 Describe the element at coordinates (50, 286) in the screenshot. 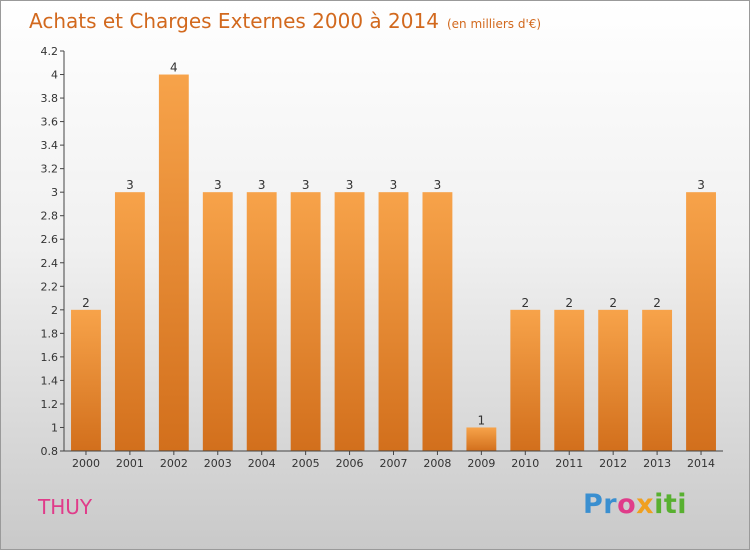

I see `y-tick-label: 2.2` at that location.